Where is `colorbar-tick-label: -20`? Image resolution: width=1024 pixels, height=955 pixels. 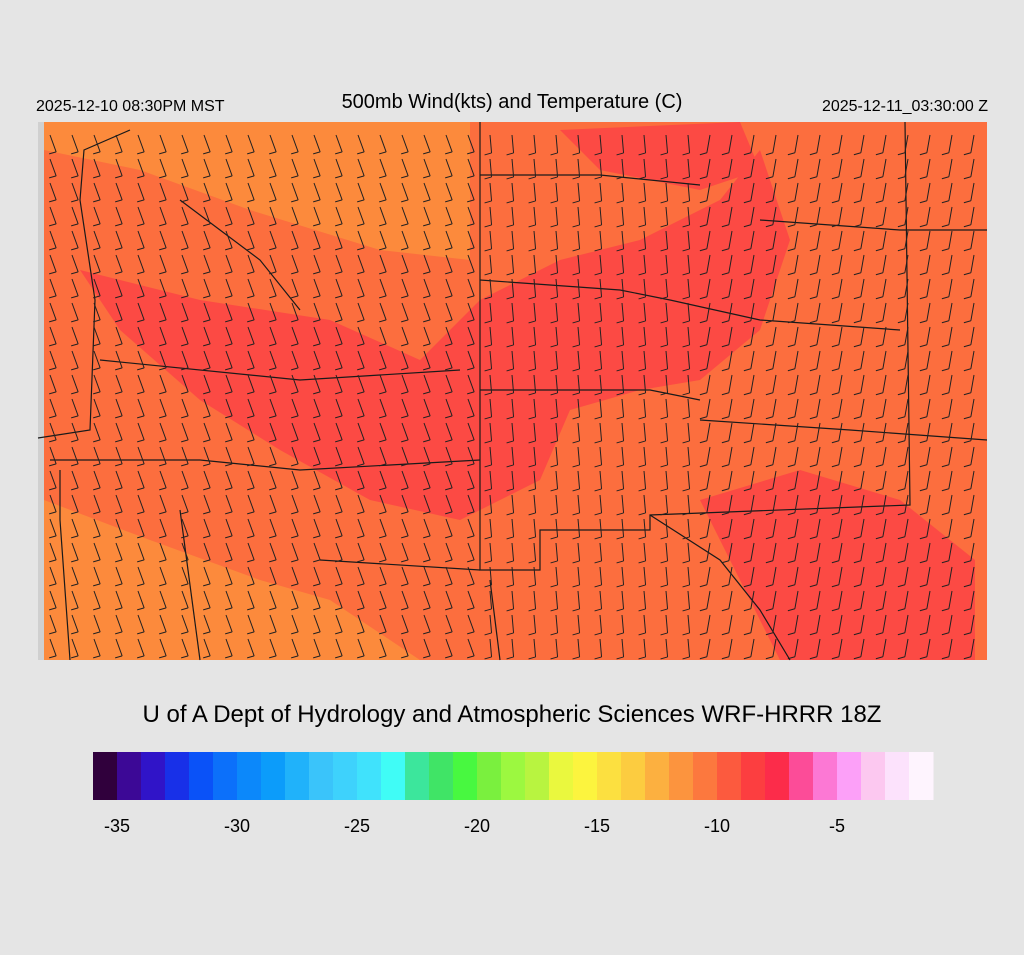
colorbar-tick-label: -20 is located at coordinates (477, 826).